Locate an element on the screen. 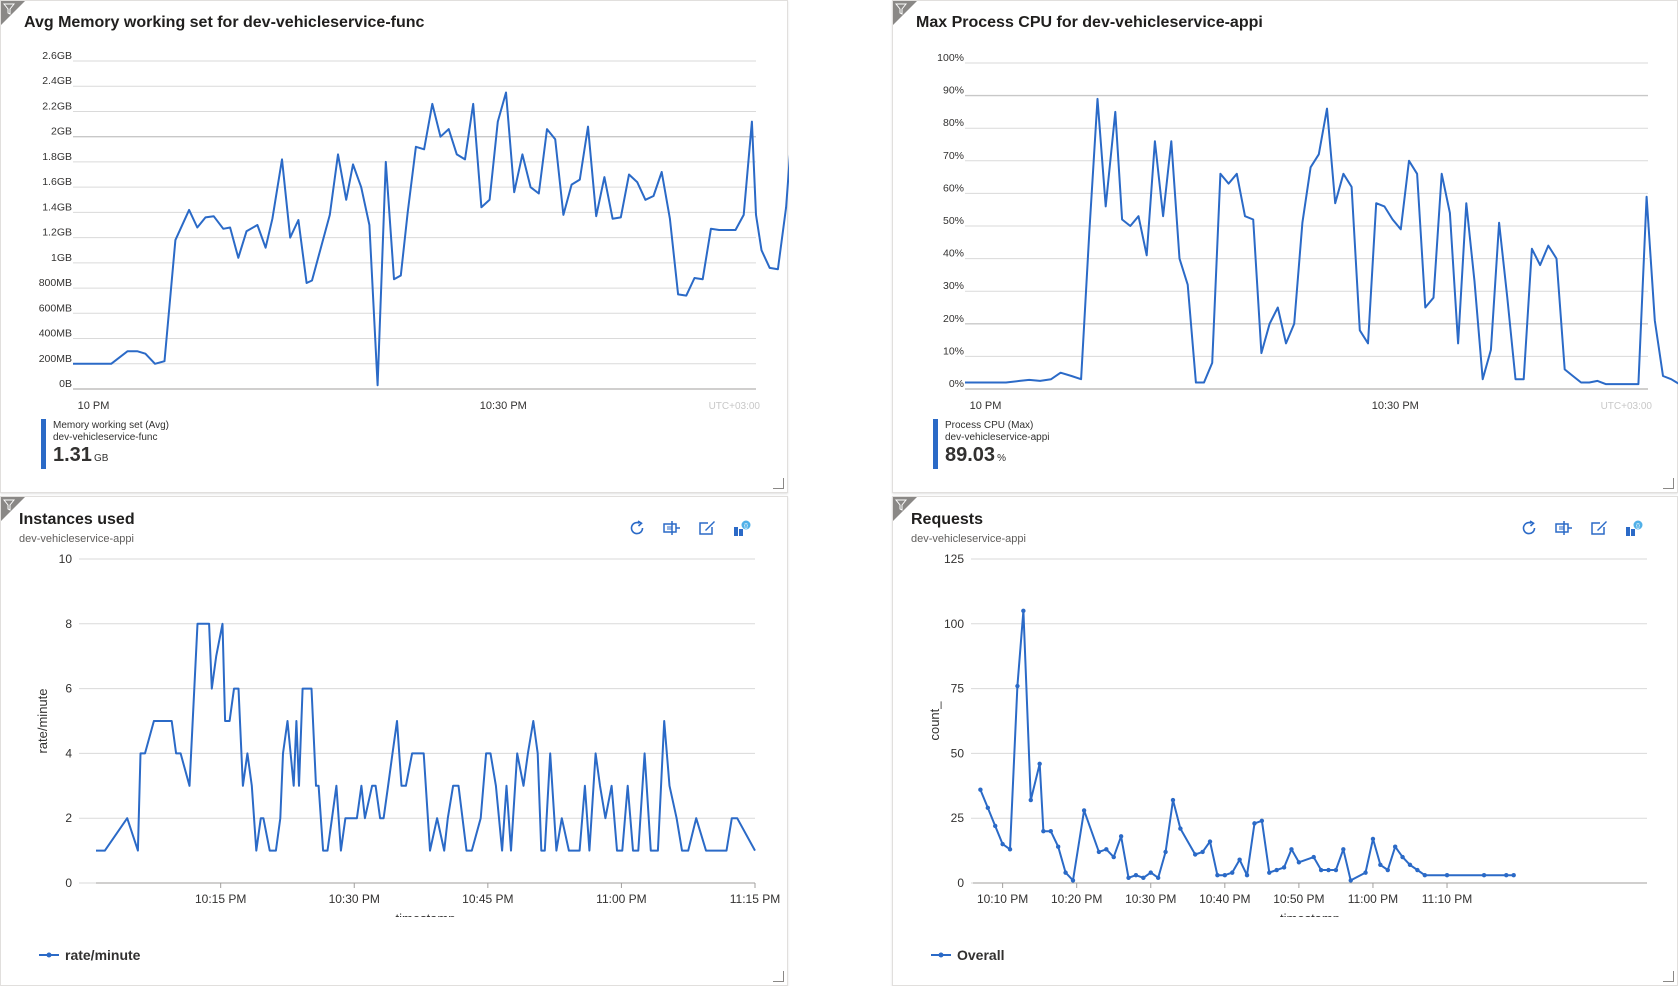  x-tick-label: 11:15 PM is located at coordinates (755, 899).